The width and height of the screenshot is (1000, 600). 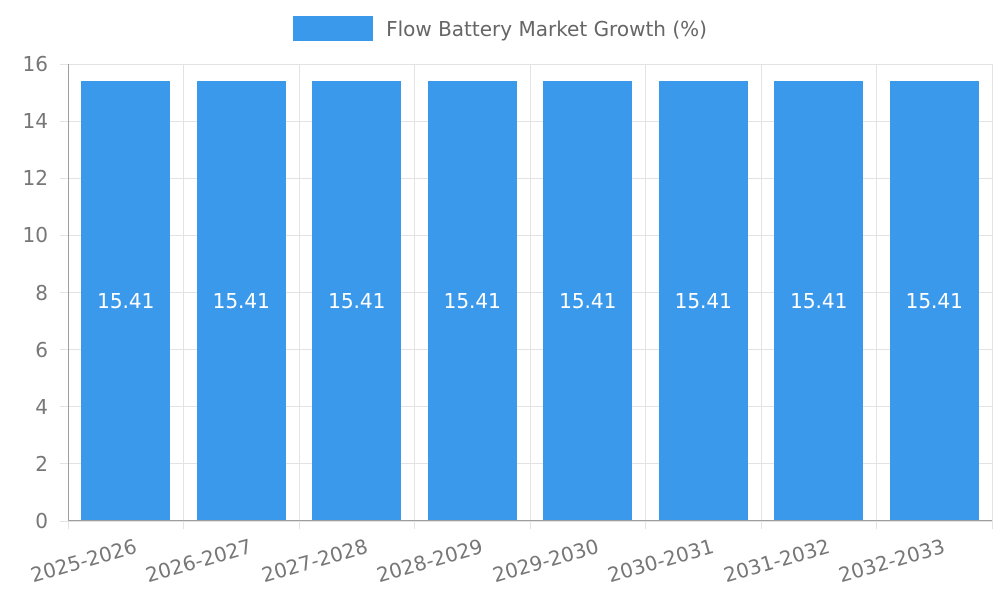 I want to click on bar-2028-2029: 15.41, so click(x=472, y=300).